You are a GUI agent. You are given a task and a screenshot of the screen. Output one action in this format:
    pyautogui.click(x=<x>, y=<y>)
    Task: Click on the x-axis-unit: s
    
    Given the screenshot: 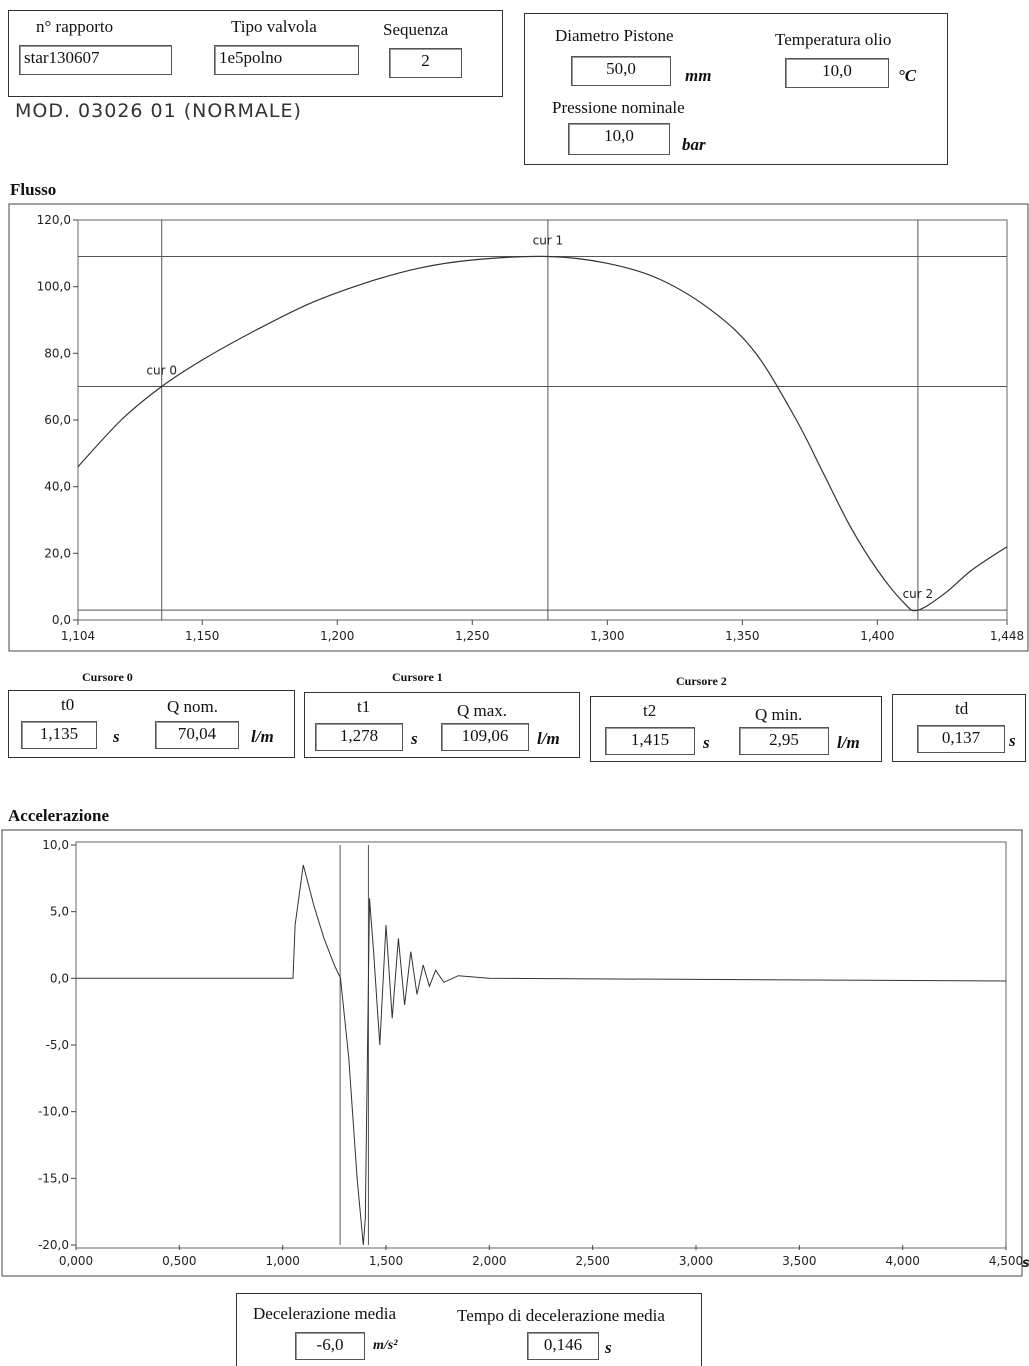 What is the action you would take?
    pyautogui.click(x=1025, y=1263)
    